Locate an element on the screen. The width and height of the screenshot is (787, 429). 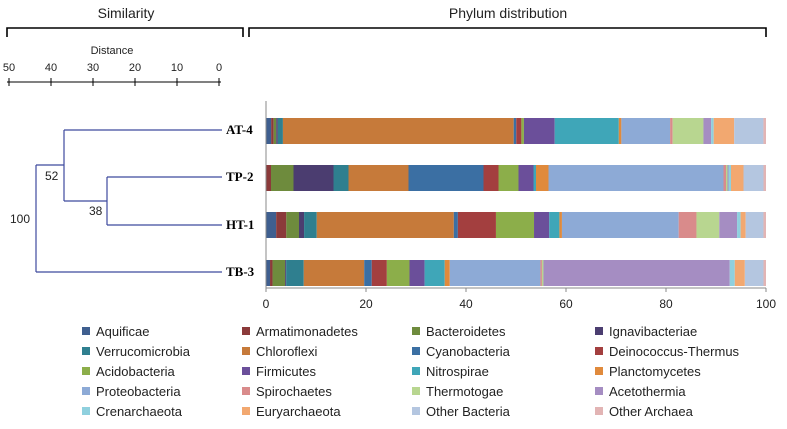
sample-label-ht1: HT-1 is located at coordinates (240, 224).